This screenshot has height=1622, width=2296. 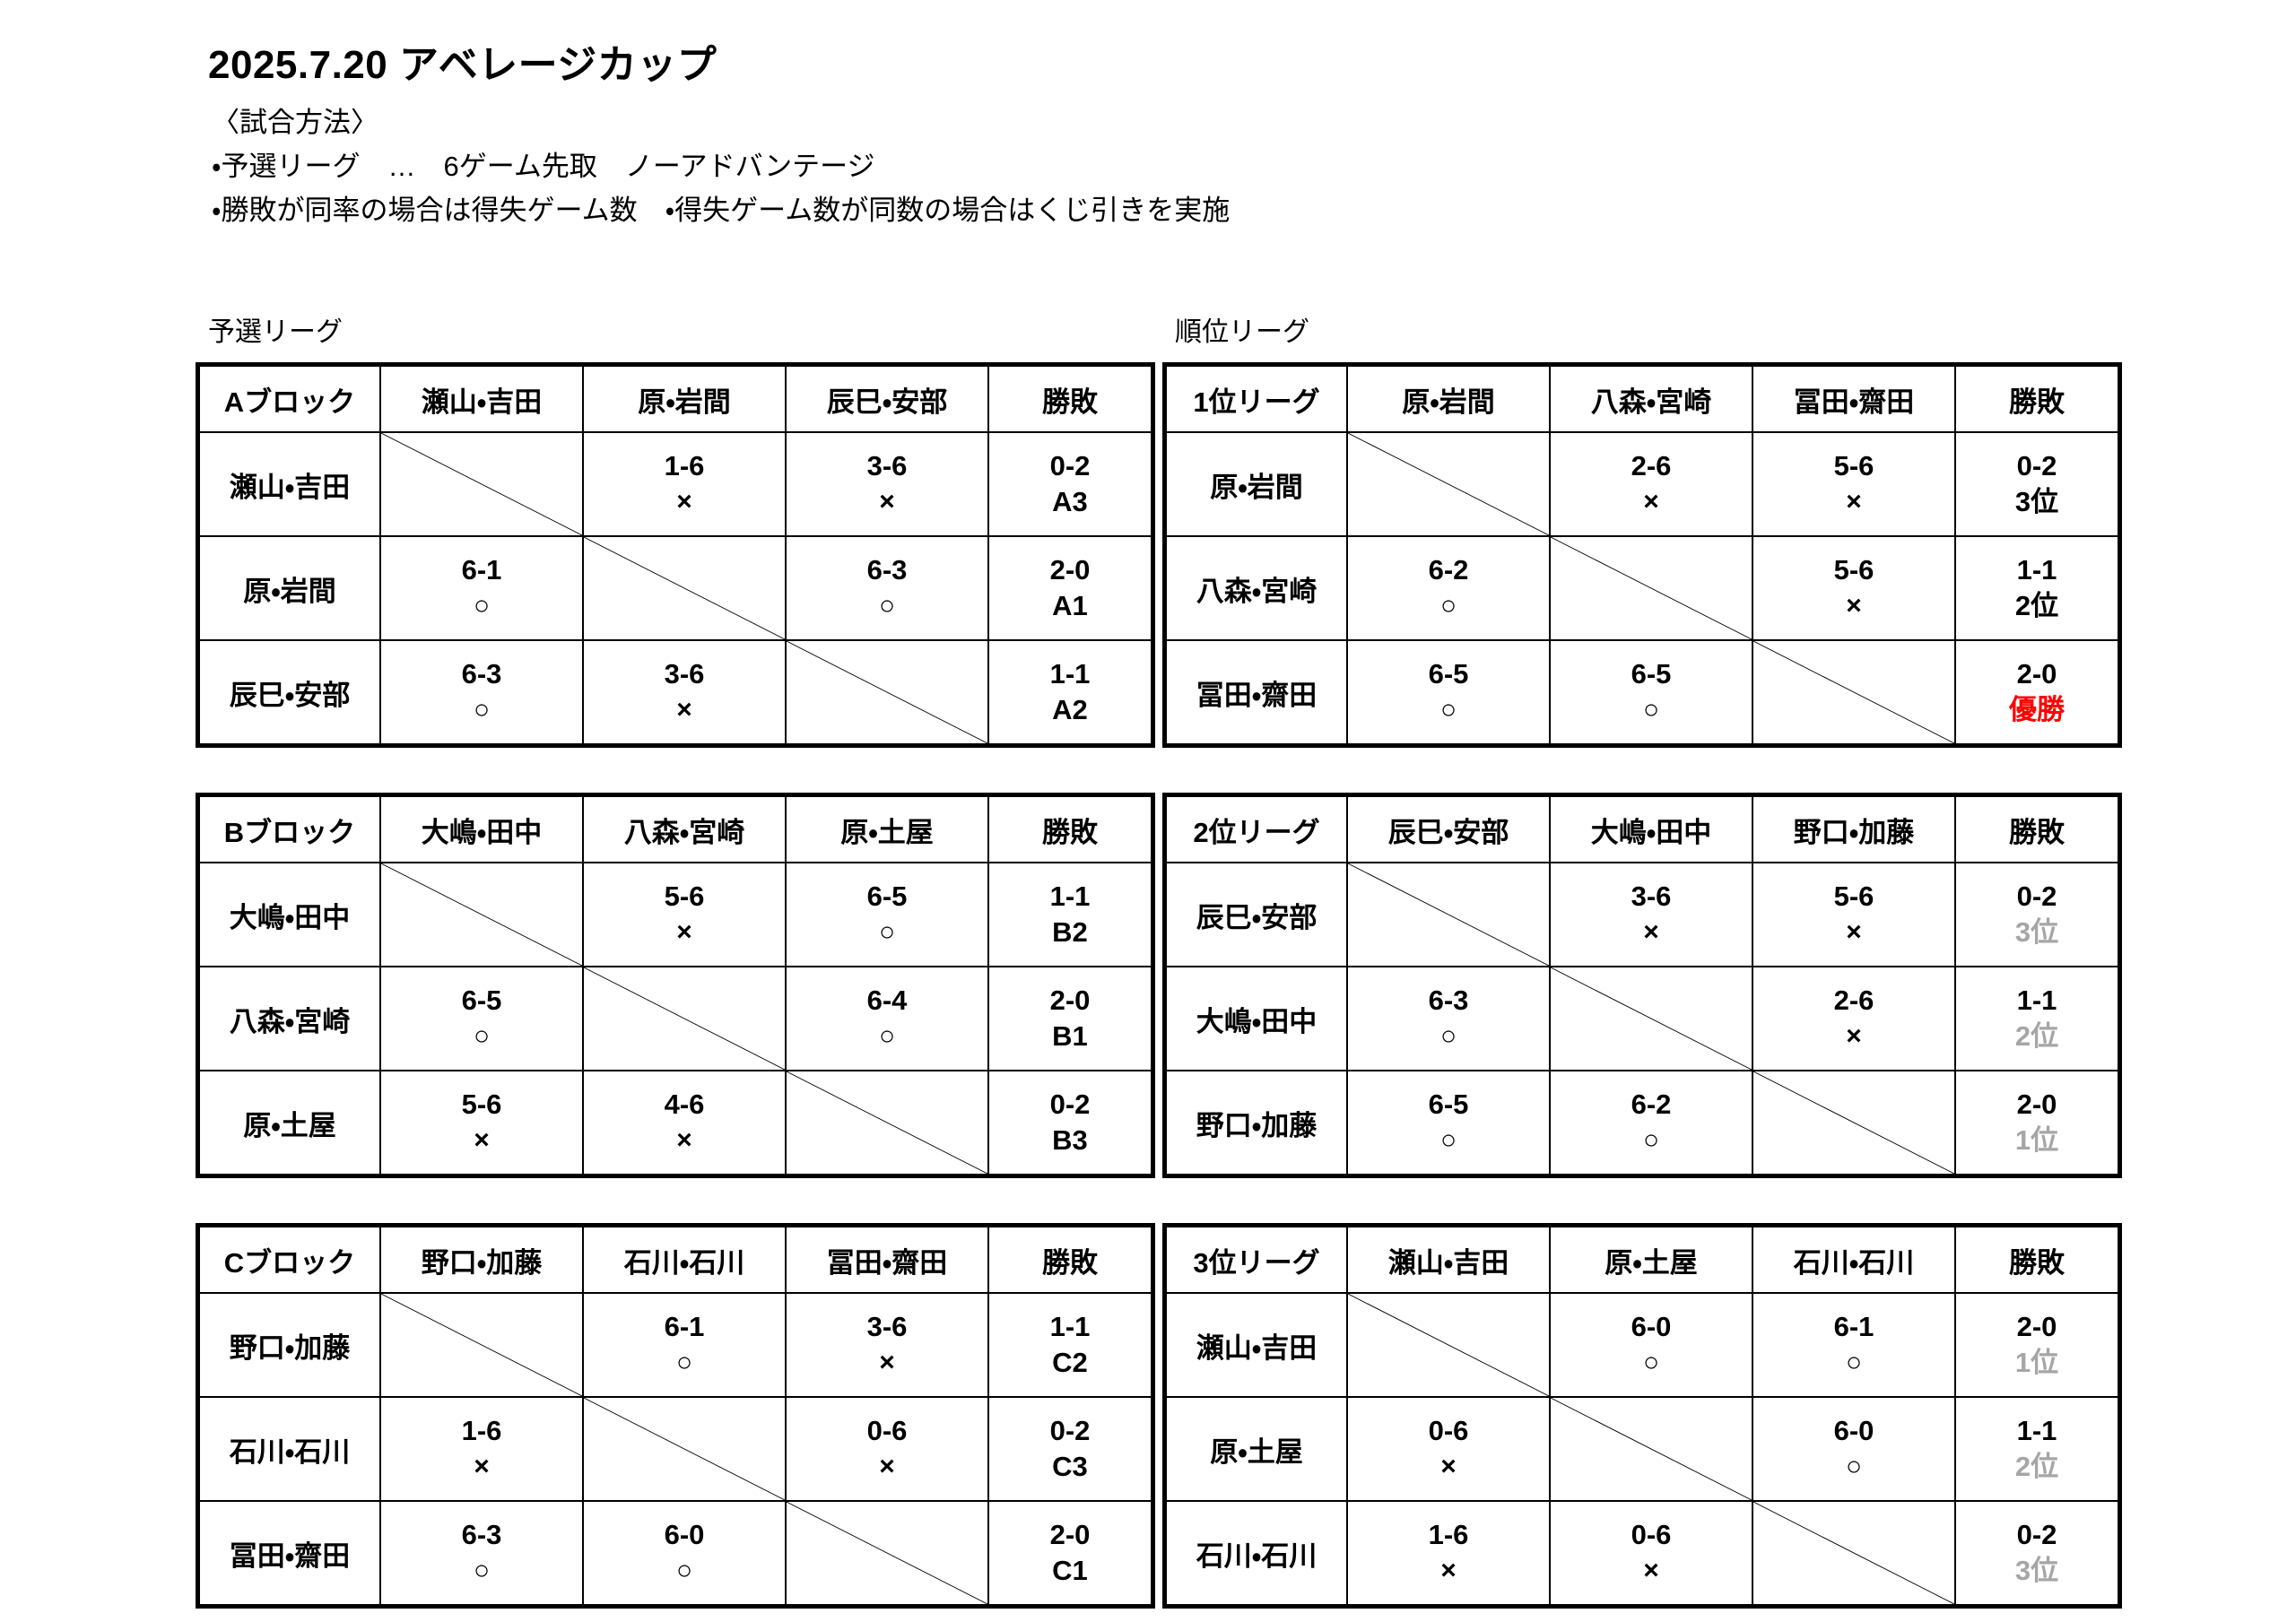 I want to click on rank-label: 1位, so click(x=2036, y=1362).